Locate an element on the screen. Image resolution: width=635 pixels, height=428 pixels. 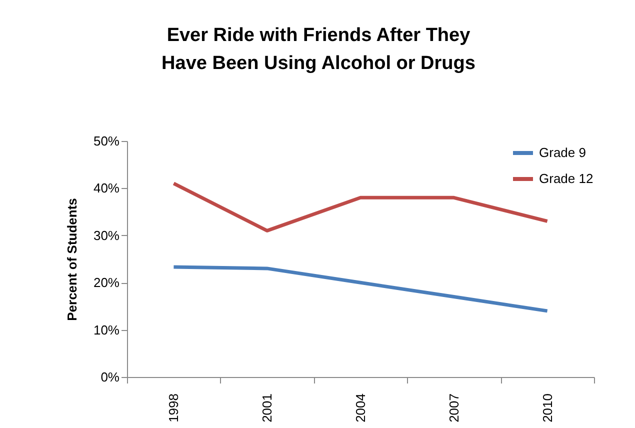
x-tick-label: 2010 is located at coordinates (547, 408).